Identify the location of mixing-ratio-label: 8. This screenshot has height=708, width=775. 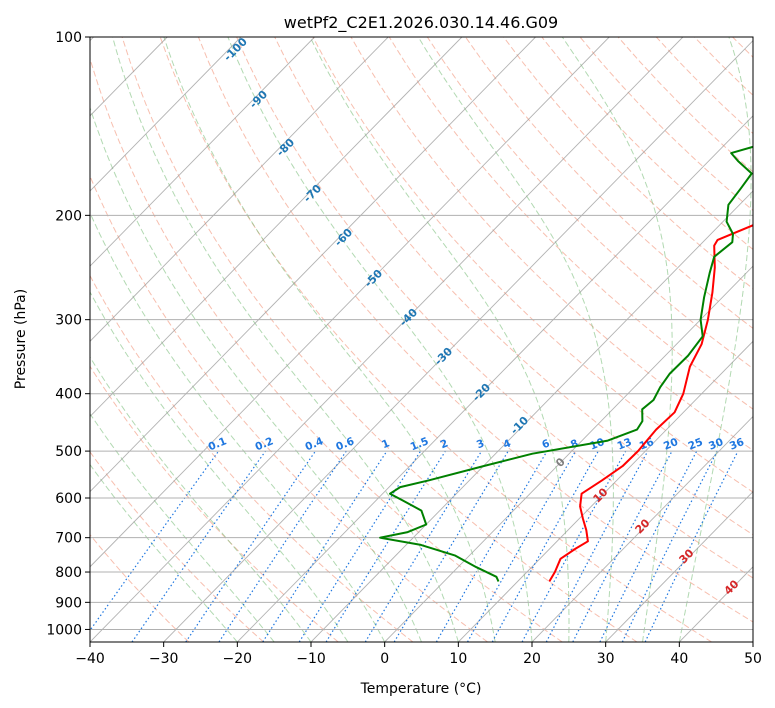
(574, 444).